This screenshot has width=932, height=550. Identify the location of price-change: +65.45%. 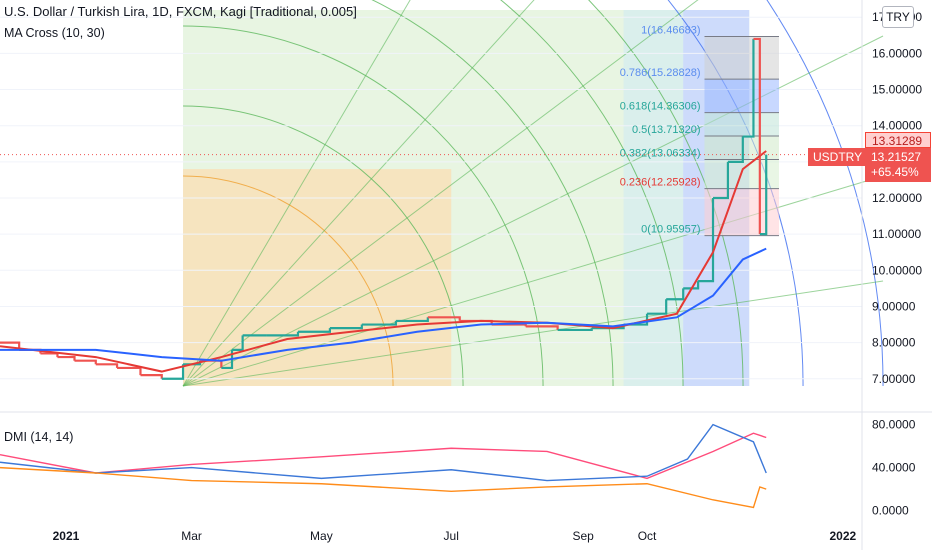
(895, 172).